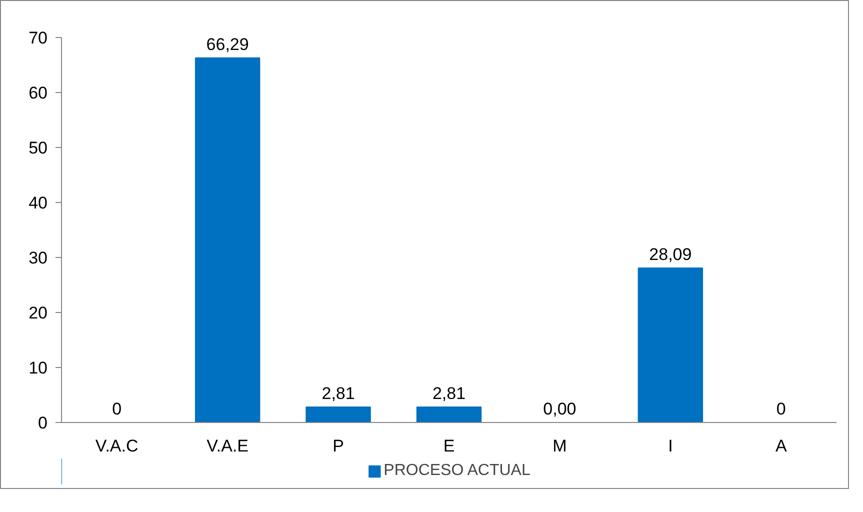 The image size is (863, 512). Describe the element at coordinates (38, 38) in the screenshot. I see `y-tick-label: 70` at that location.